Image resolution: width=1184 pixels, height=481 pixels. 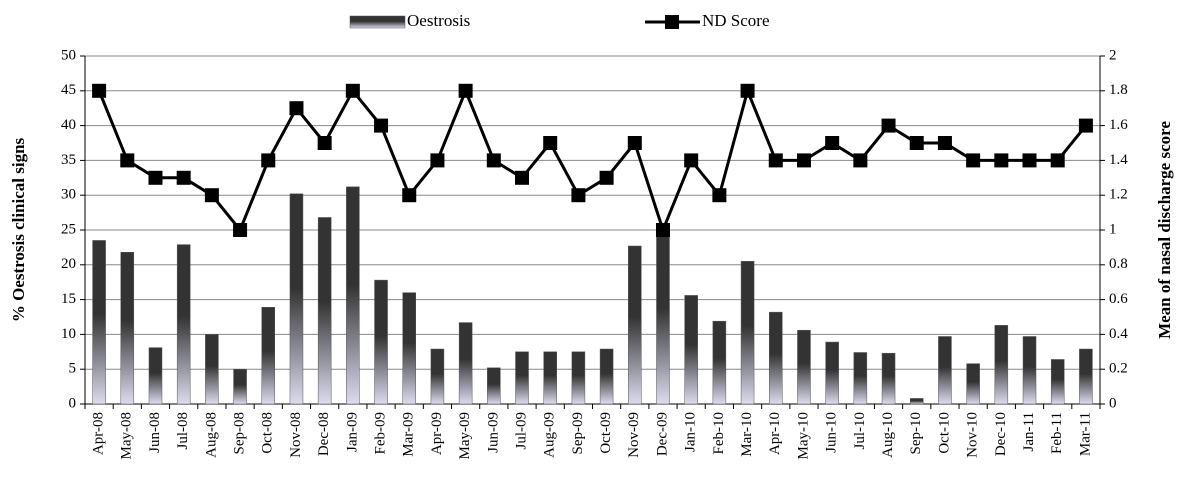 I want to click on y-tick-label: 45, so click(x=68, y=90).